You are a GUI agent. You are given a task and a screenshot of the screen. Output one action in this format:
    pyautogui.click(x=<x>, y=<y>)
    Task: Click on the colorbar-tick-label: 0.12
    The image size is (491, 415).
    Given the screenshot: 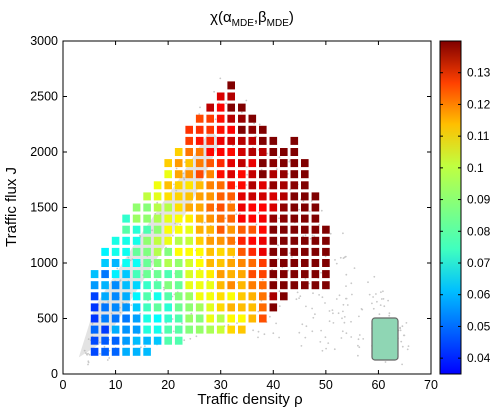 What is the action you would take?
    pyautogui.click(x=479, y=104)
    